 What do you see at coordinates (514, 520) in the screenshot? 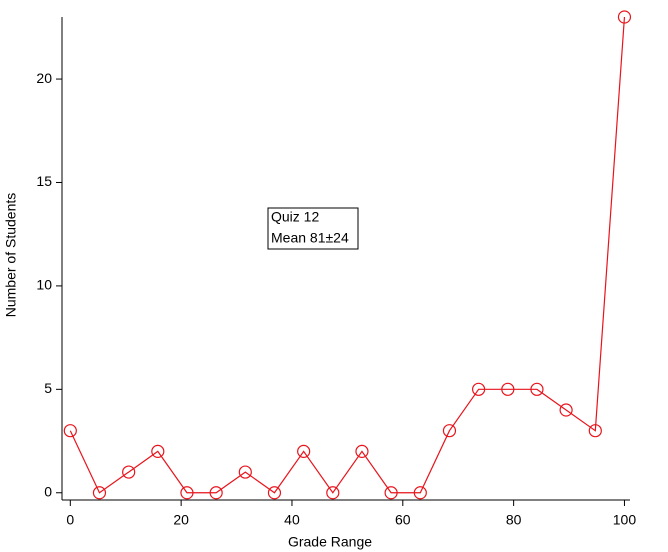
I see `x-tick-label: 80` at bounding box center [514, 520].